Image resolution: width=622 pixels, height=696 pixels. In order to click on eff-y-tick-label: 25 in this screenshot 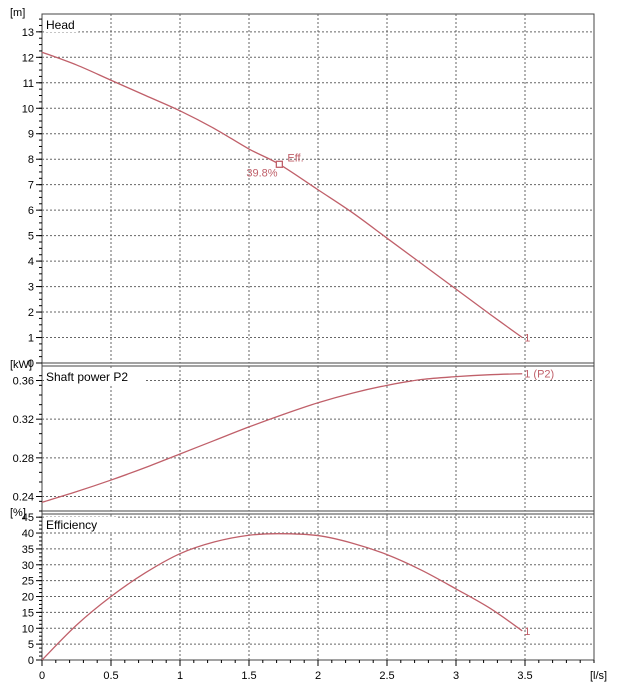, I will do `click(28, 582)`.